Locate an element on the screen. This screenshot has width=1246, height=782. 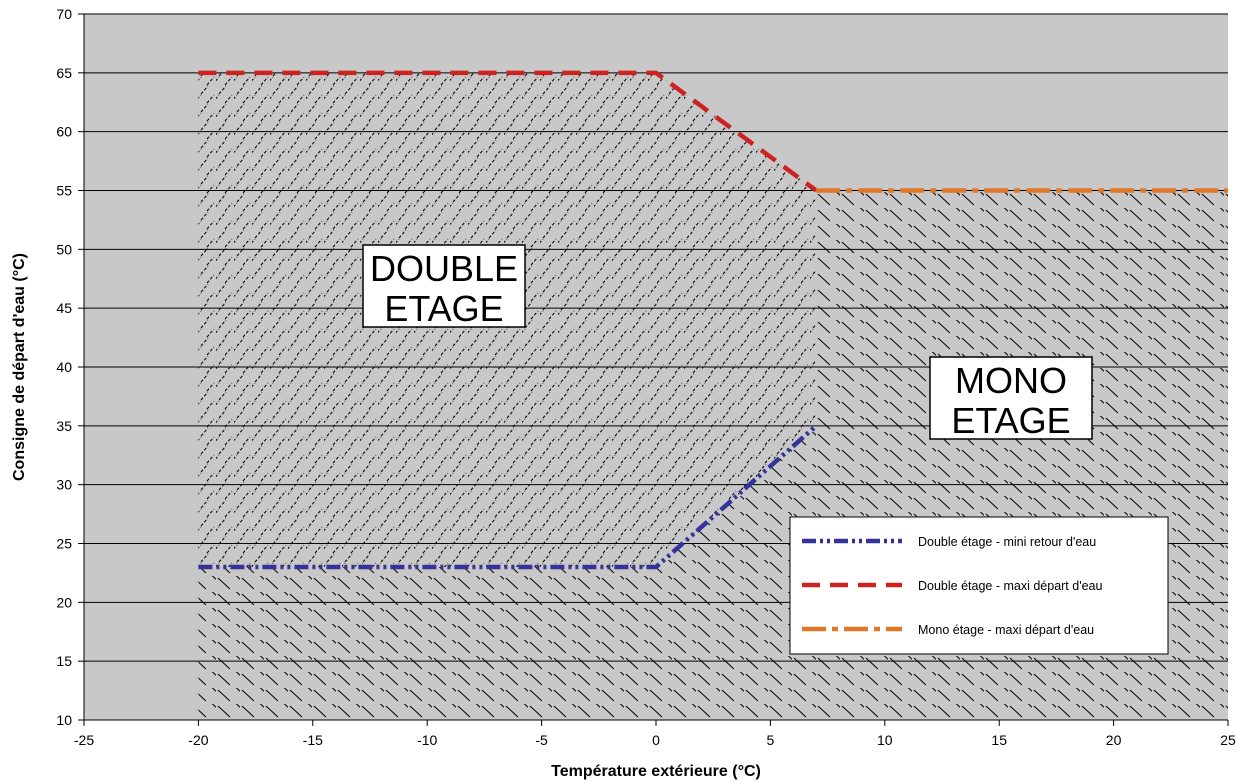
x-tick-label: -5 is located at coordinates (541, 740).